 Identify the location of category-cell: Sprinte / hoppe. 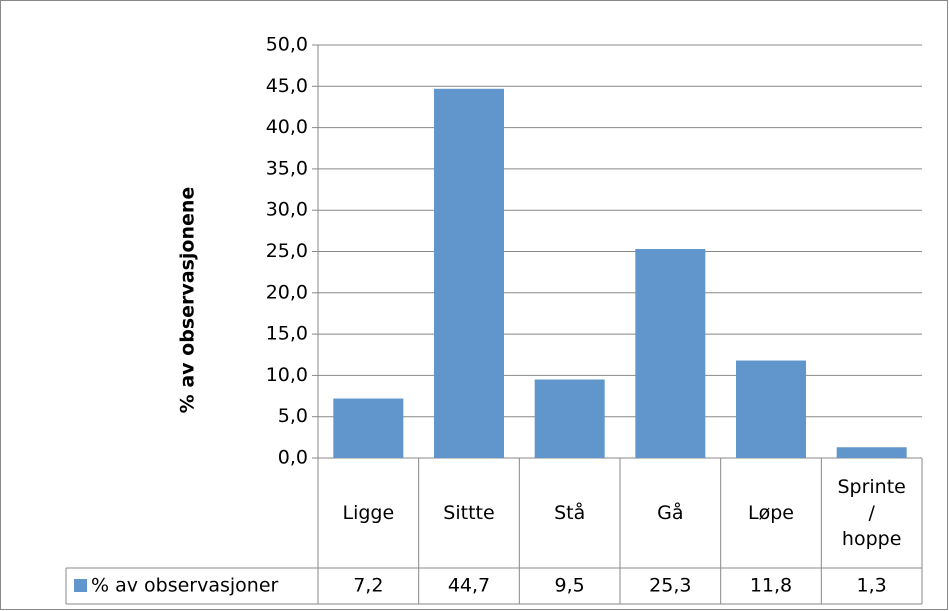
(871, 513).